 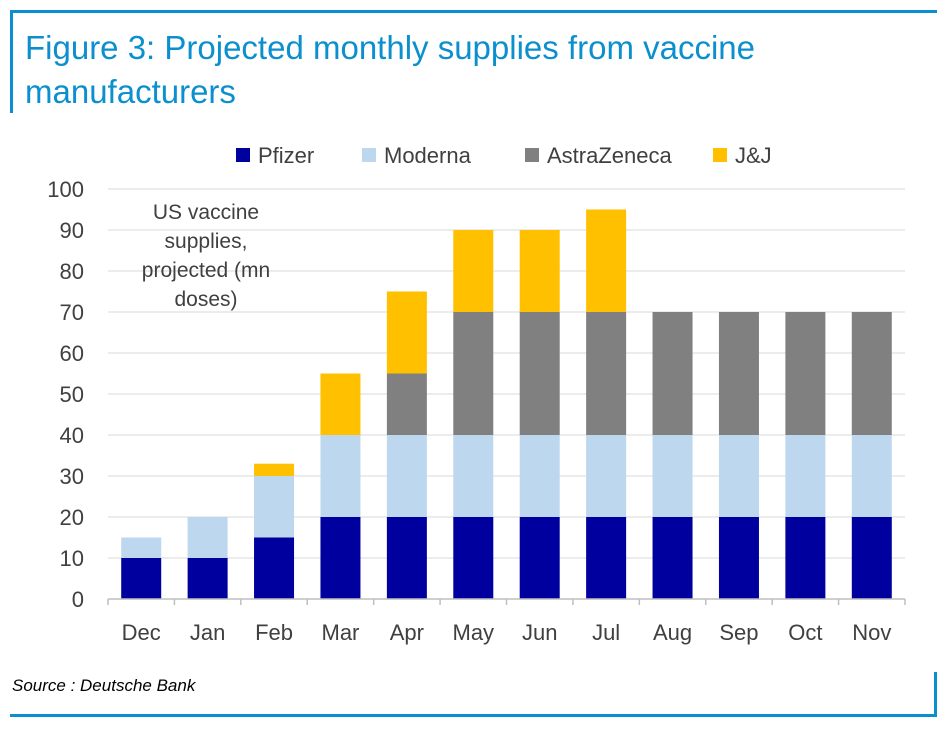 I want to click on x-tick-label: Jan, so click(x=207, y=632).